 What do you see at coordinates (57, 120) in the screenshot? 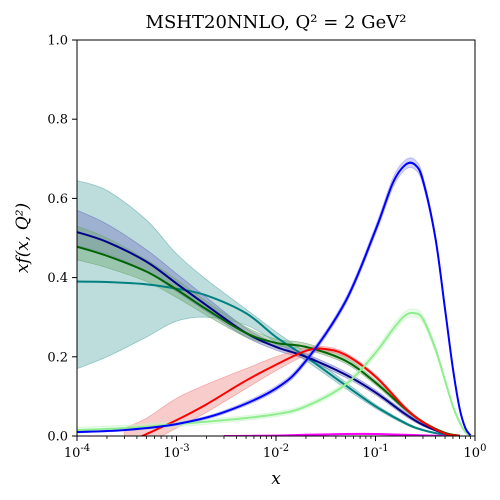
I see `y-tick-label: 0.8` at bounding box center [57, 120].